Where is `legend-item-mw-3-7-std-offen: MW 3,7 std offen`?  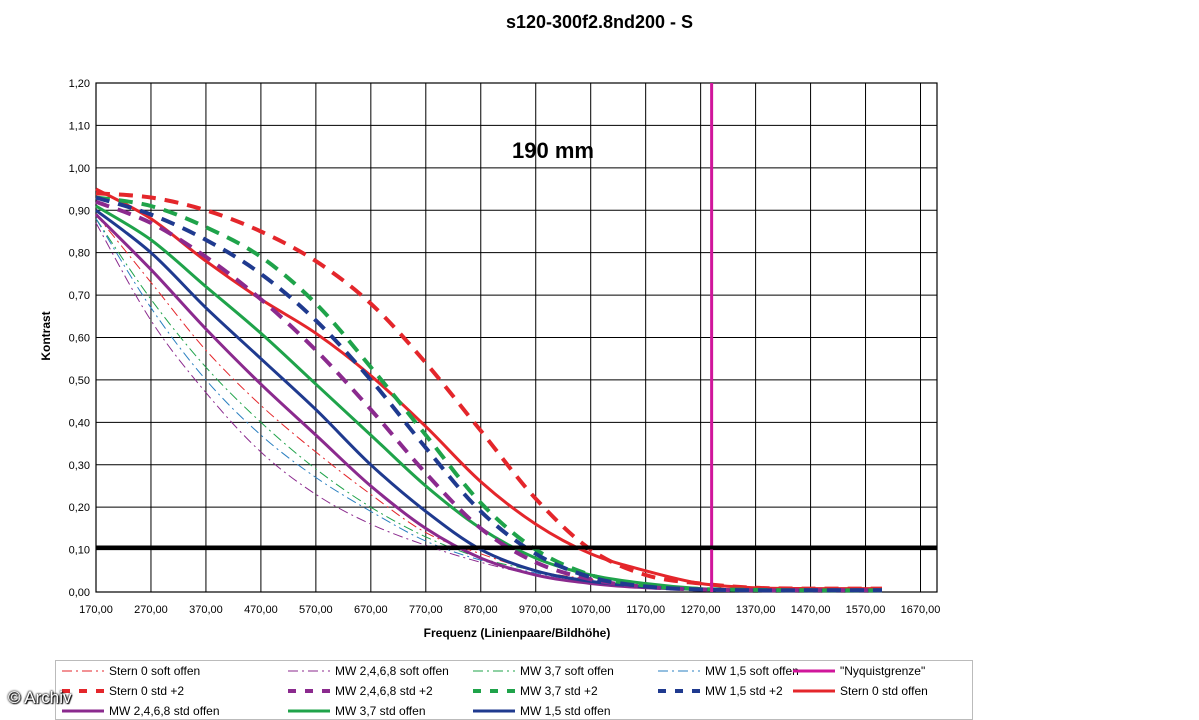
legend-item-mw-3-7-std-offen: MW 3,7 std offen is located at coordinates (356, 711).